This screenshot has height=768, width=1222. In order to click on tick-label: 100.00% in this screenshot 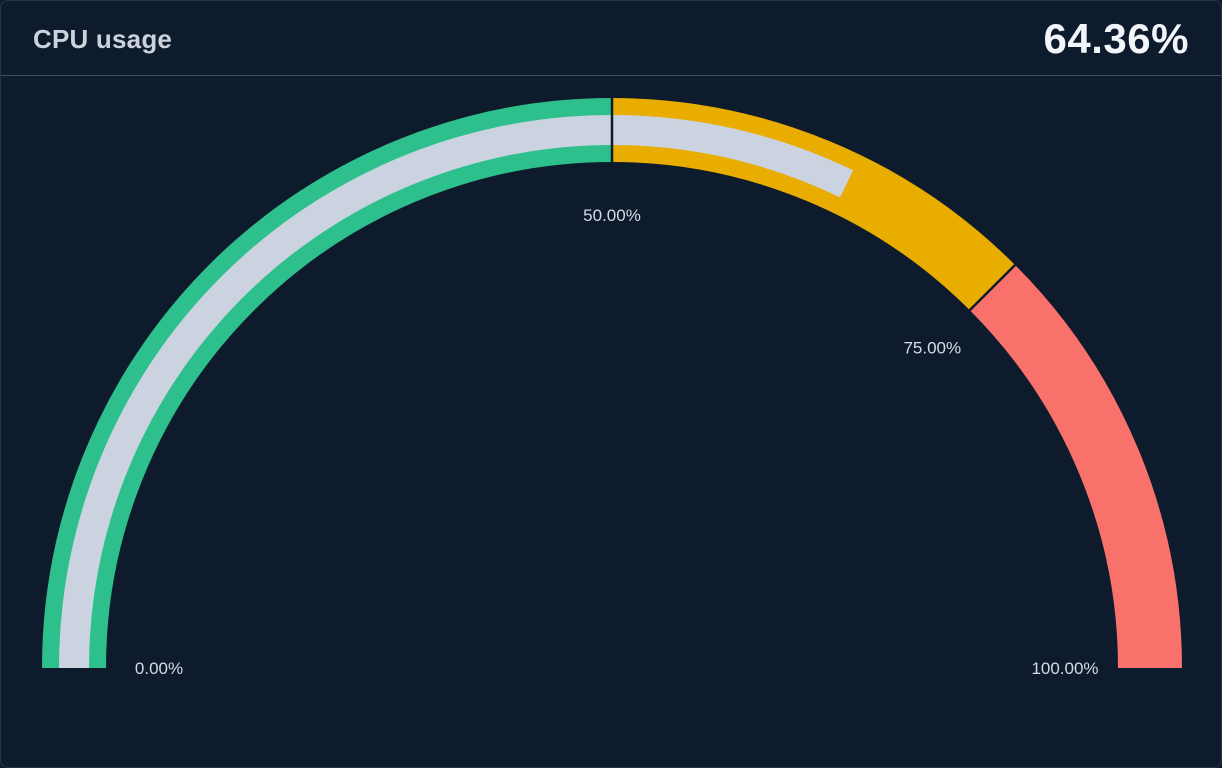, I will do `click(1064, 668)`.